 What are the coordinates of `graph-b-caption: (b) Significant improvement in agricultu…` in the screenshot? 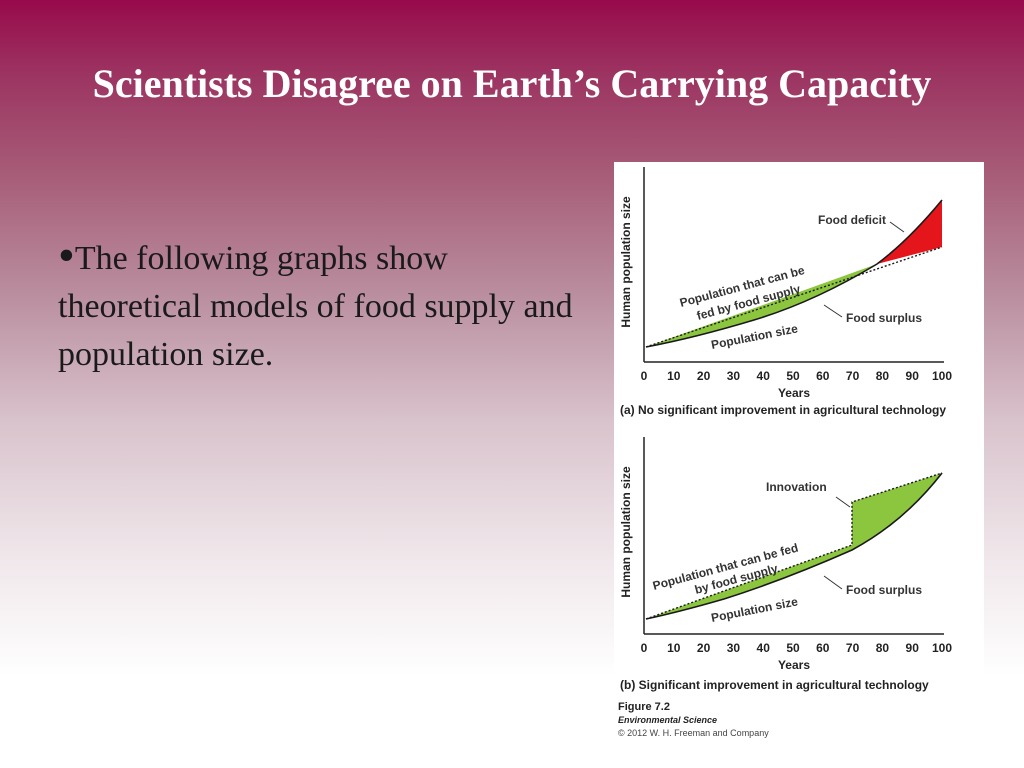 It's located at (774, 685).